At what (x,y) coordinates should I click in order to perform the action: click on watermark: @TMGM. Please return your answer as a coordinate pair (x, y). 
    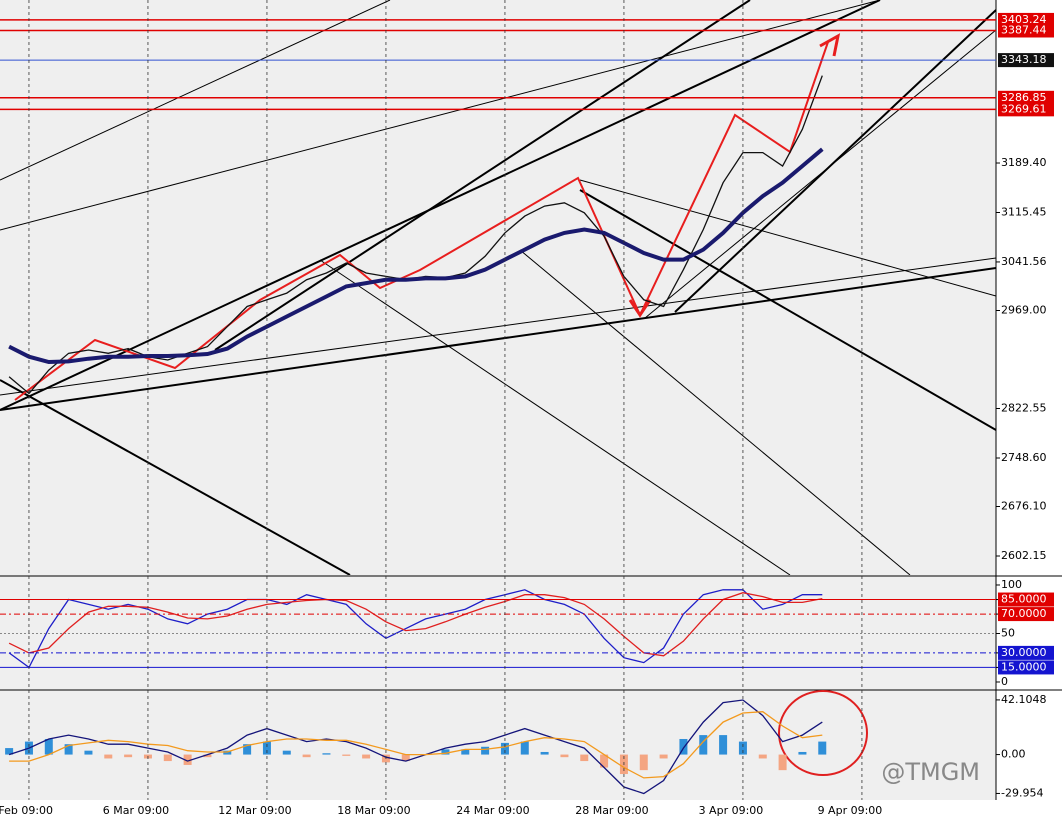
    Looking at the image, I should click on (930, 772).